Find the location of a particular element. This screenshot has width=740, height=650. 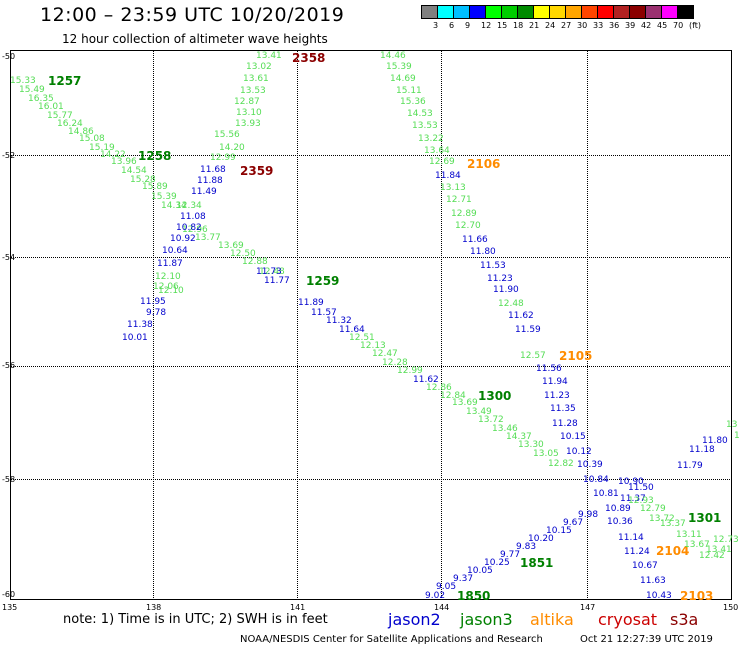

wave-height-value: 11.87 is located at coordinates (170, 264).